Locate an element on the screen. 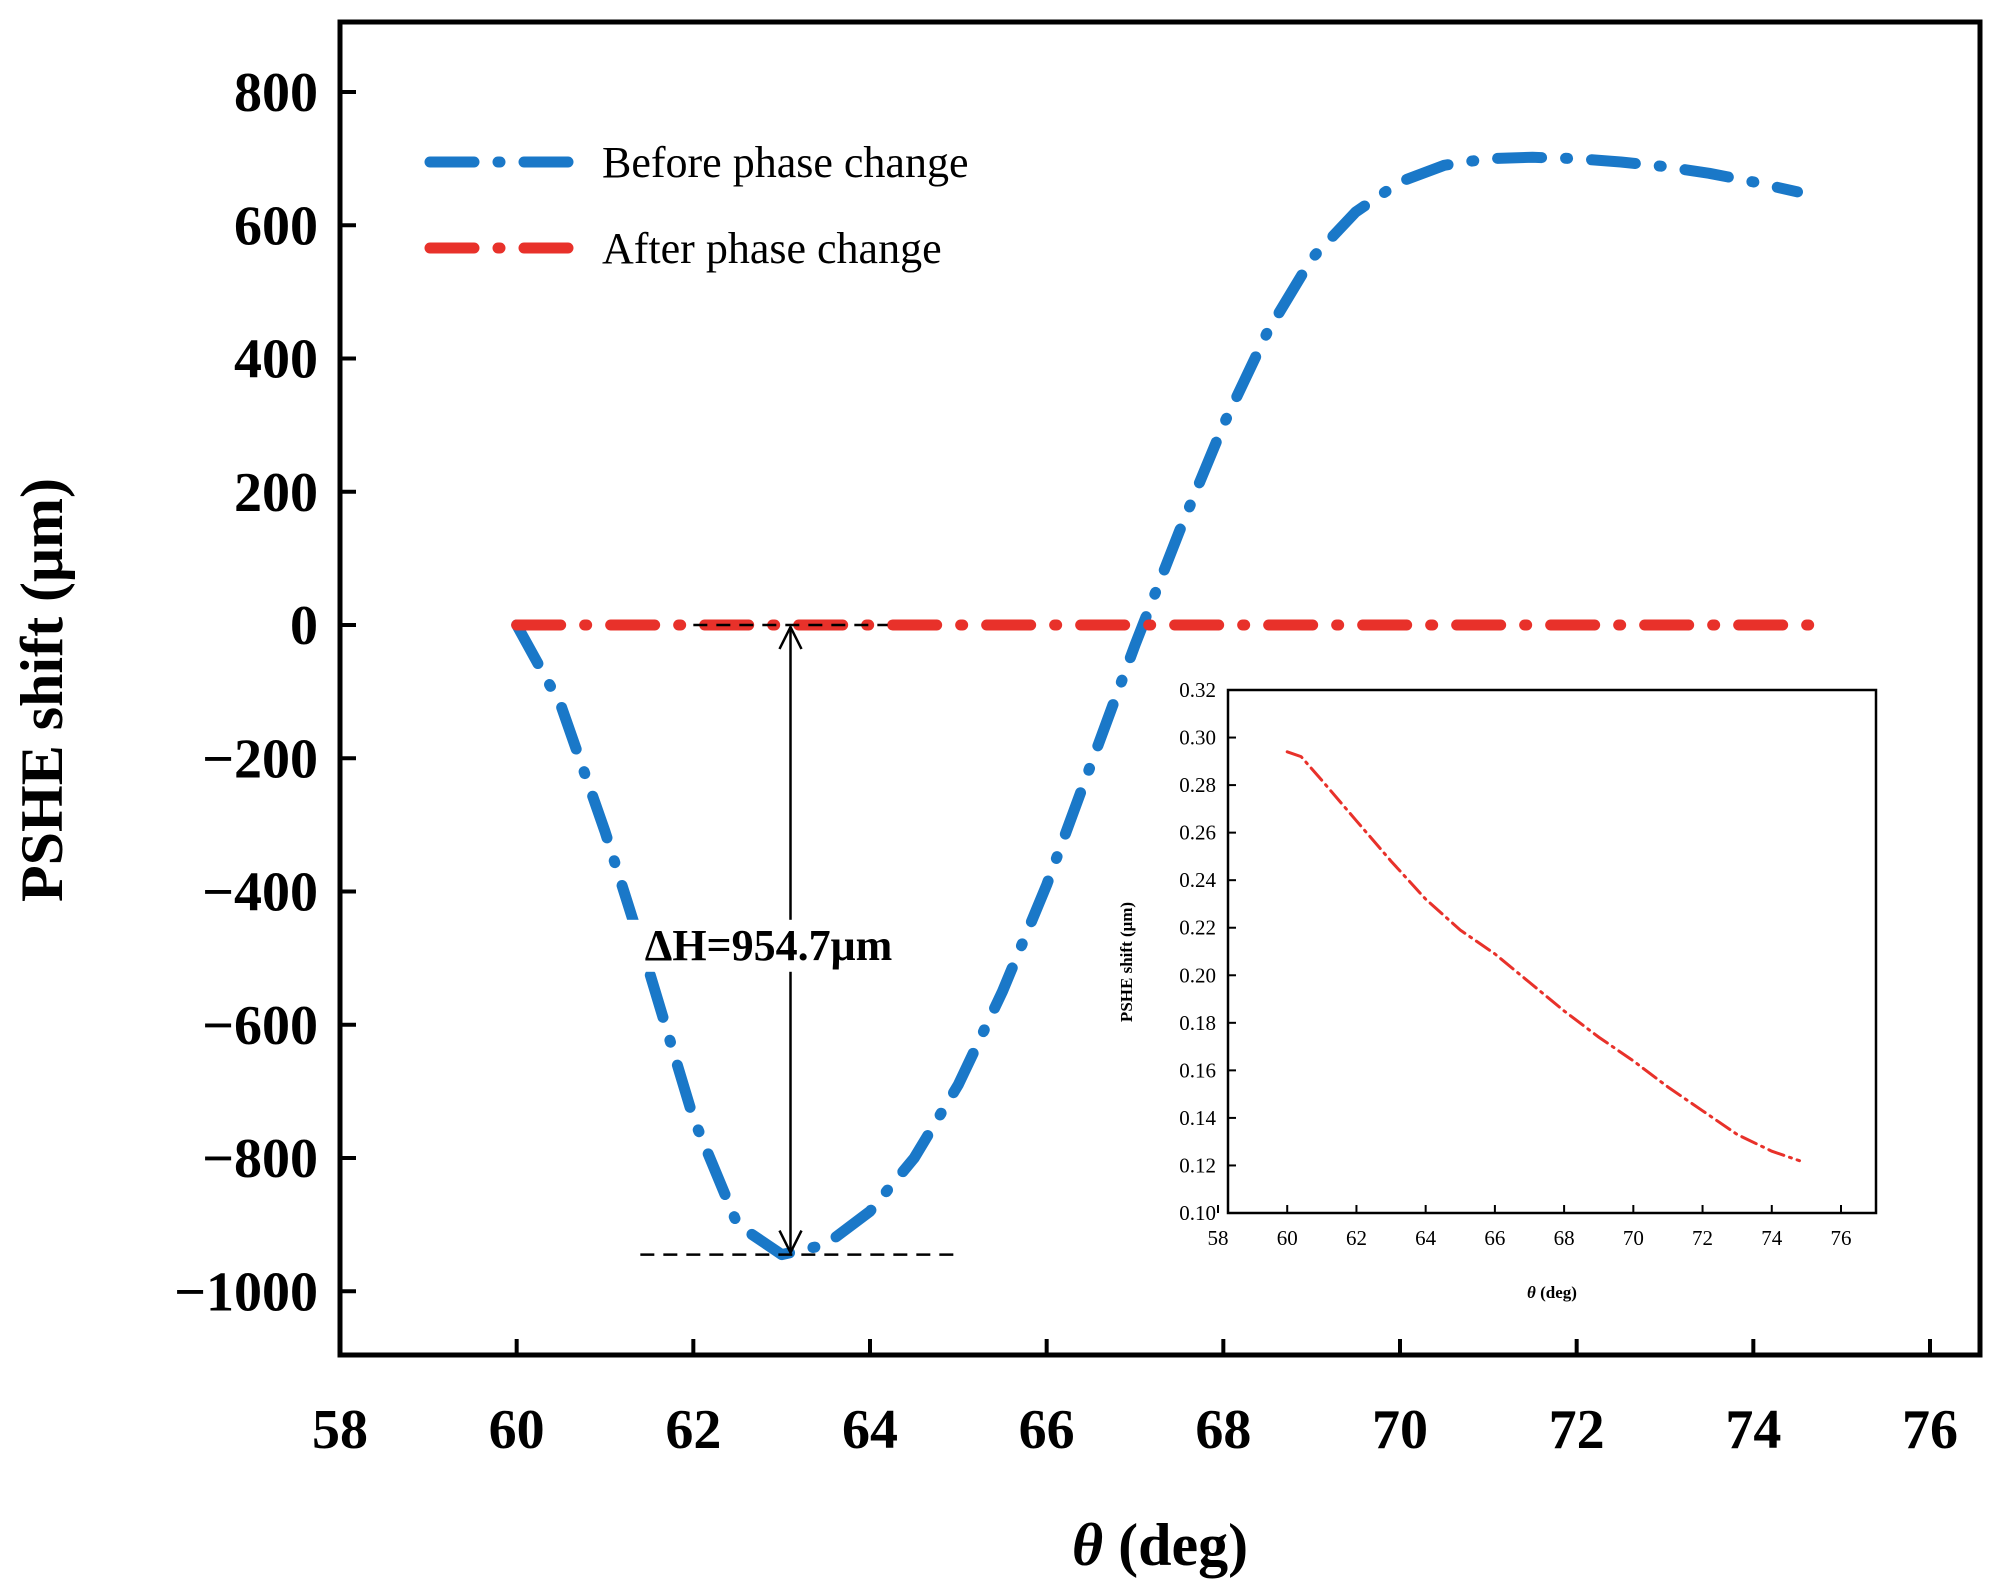 Image resolution: width=2013 pixels, height=1590 pixels. inset-x-tick-label: 74 is located at coordinates (1772, 1238).